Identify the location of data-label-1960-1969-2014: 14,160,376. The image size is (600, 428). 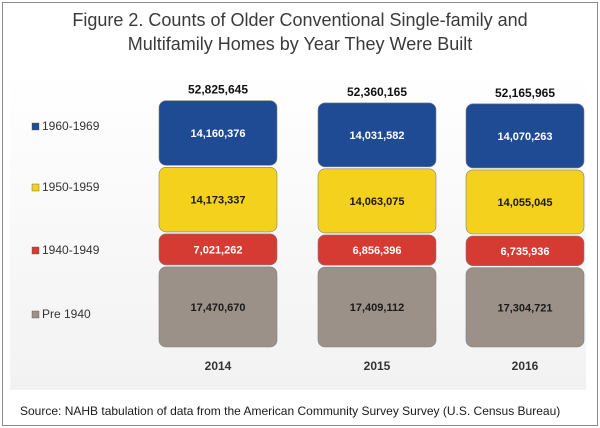
(217, 134).